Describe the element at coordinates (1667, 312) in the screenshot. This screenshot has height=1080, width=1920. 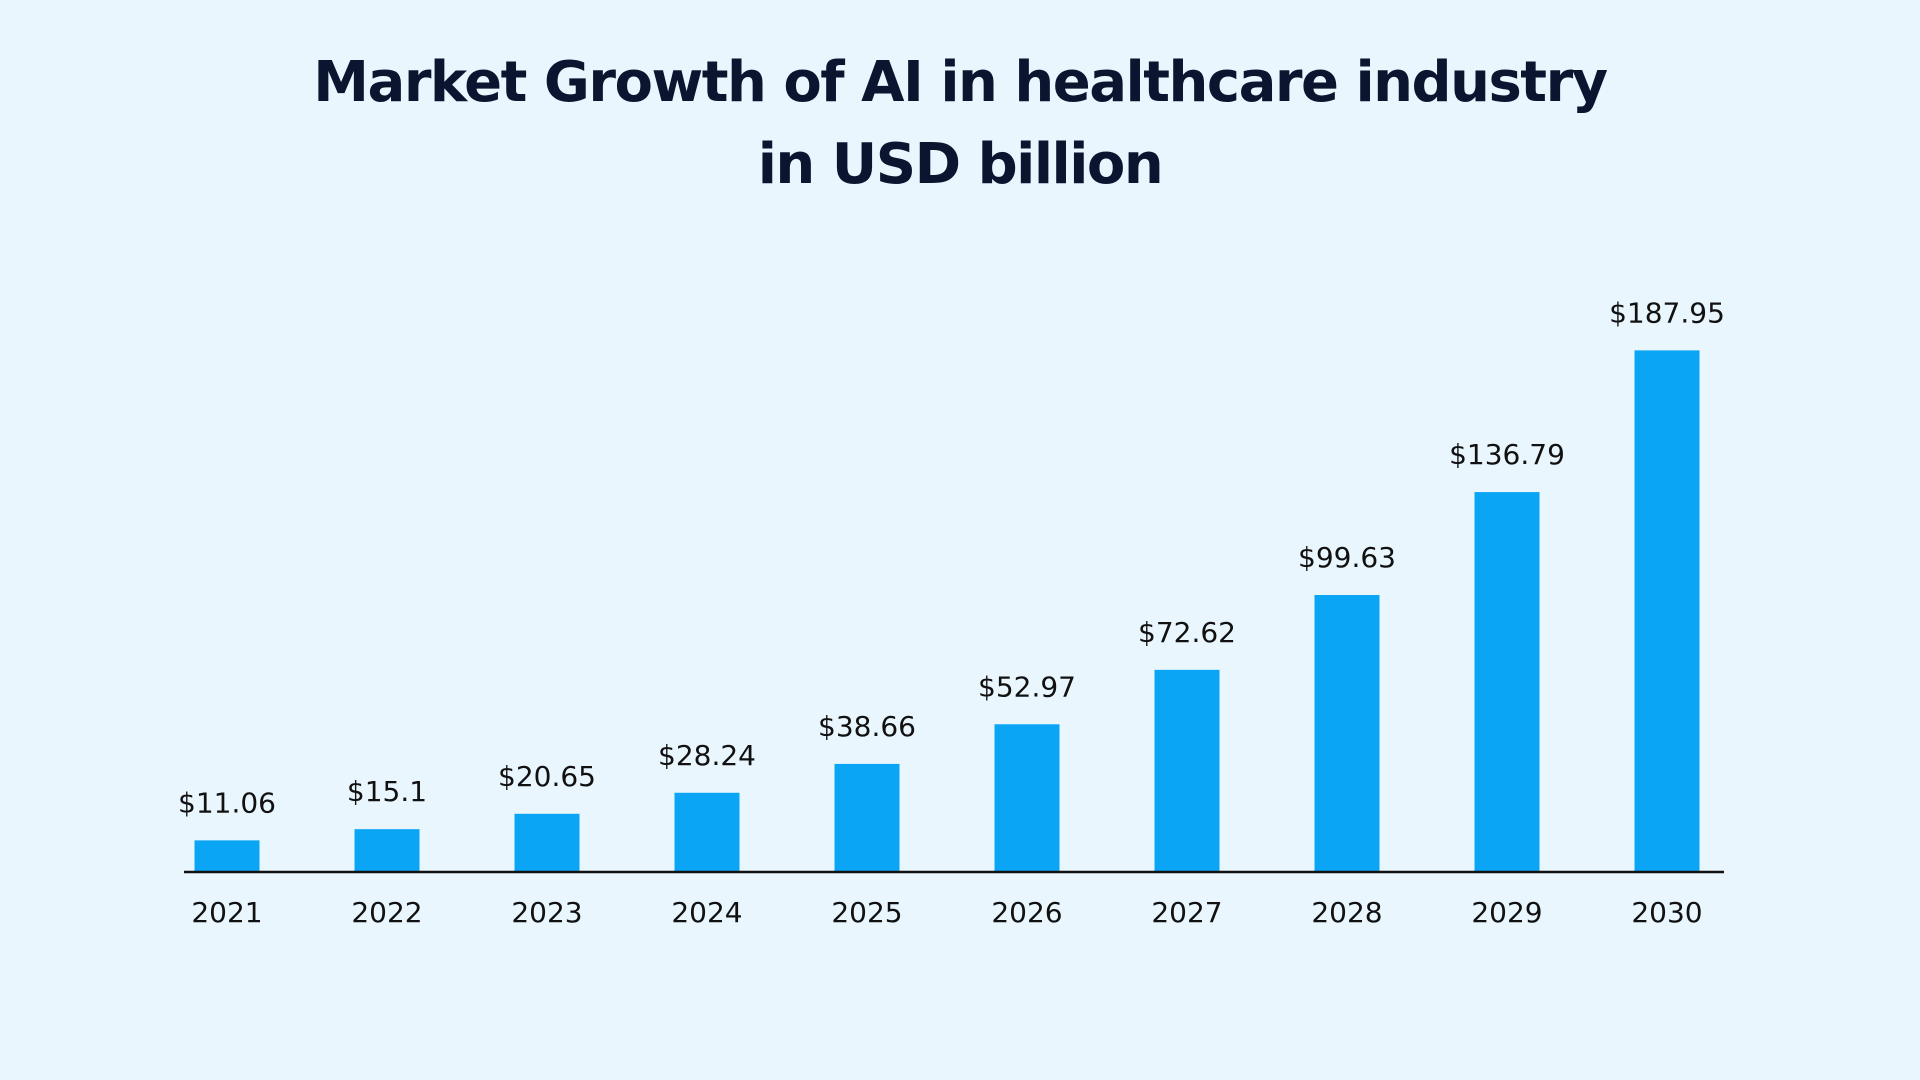
I see `value-label-2030: $187.95` at that location.